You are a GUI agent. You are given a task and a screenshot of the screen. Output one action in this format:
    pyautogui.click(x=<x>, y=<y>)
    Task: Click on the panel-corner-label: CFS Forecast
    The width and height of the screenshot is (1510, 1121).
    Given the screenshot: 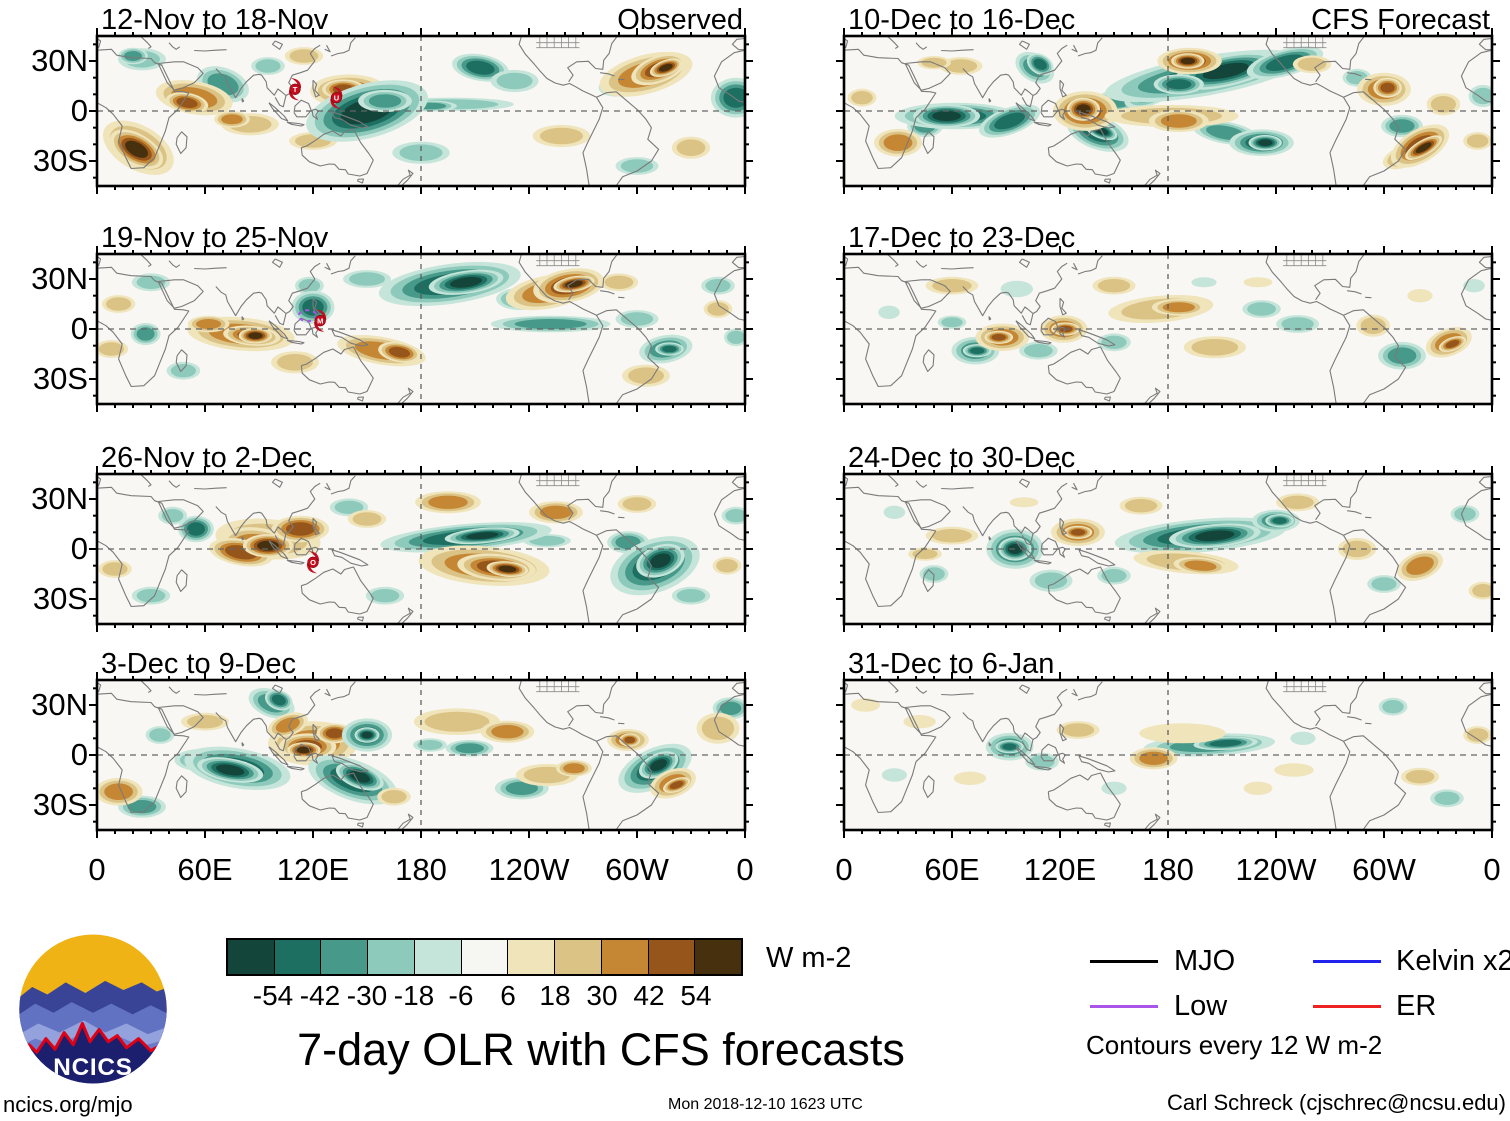 What is the action you would take?
    pyautogui.click(x=1400, y=20)
    